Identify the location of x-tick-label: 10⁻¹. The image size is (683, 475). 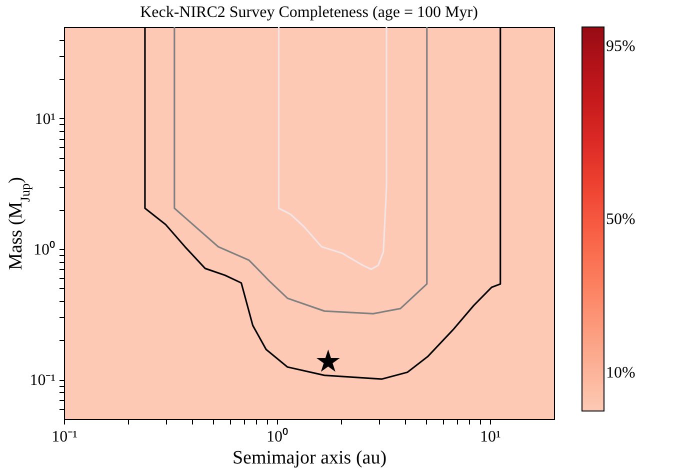
(65, 437).